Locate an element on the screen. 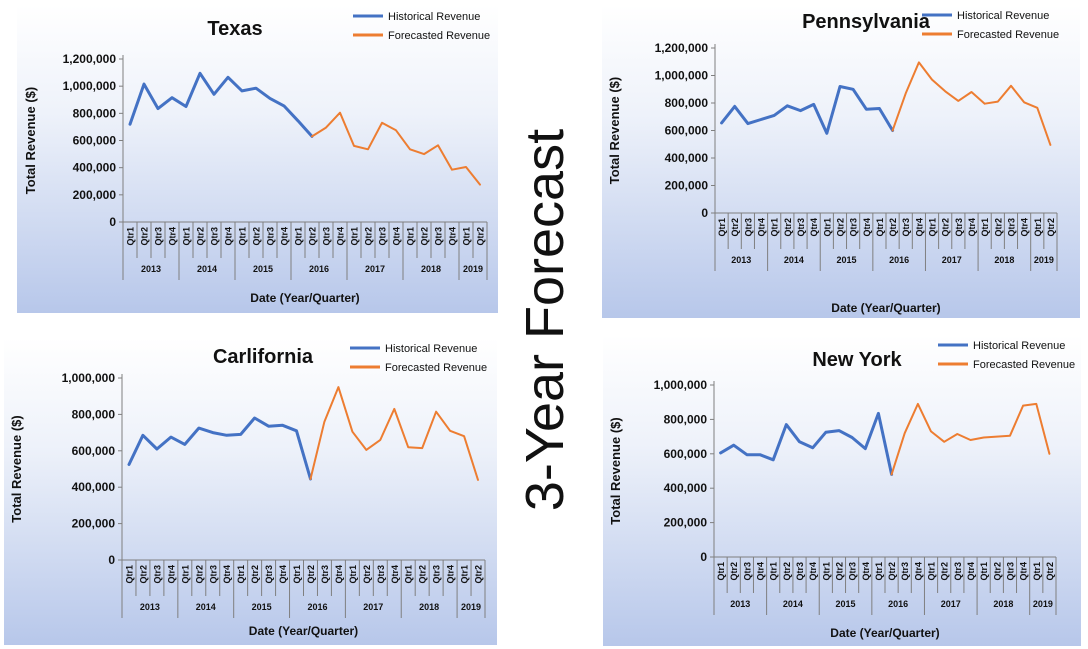 This screenshot has width=1088, height=649. chart-title: Texas is located at coordinates (234, 29).